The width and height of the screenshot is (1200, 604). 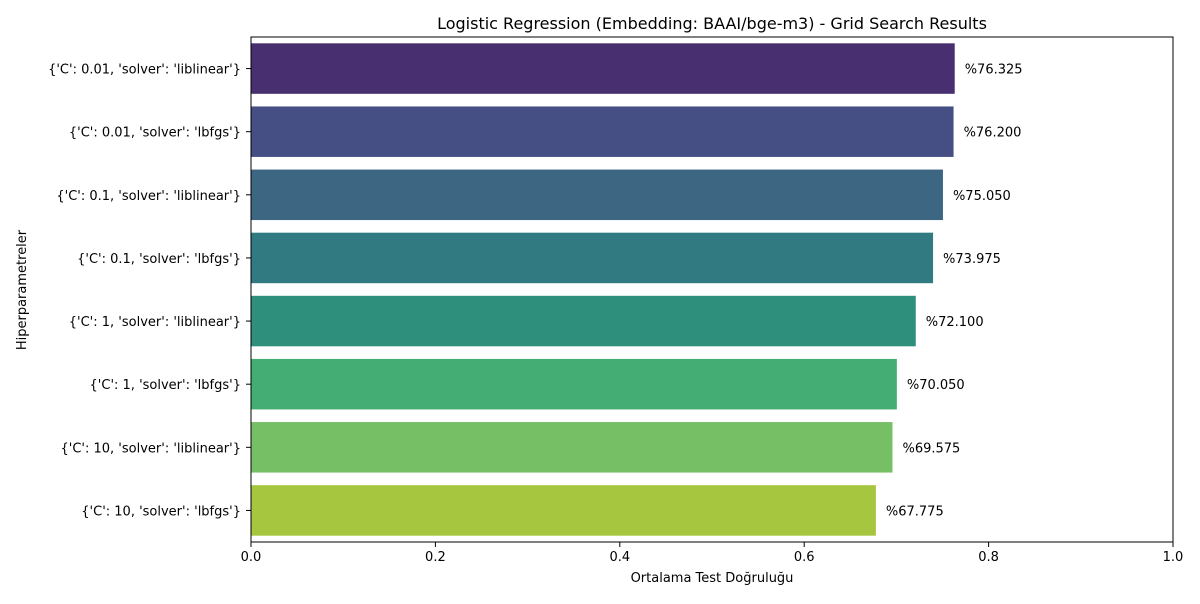 What do you see at coordinates (161, 511) in the screenshot?
I see `y-tick-label: {'C': 10, 'solver': 'lbfgs'}` at bounding box center [161, 511].